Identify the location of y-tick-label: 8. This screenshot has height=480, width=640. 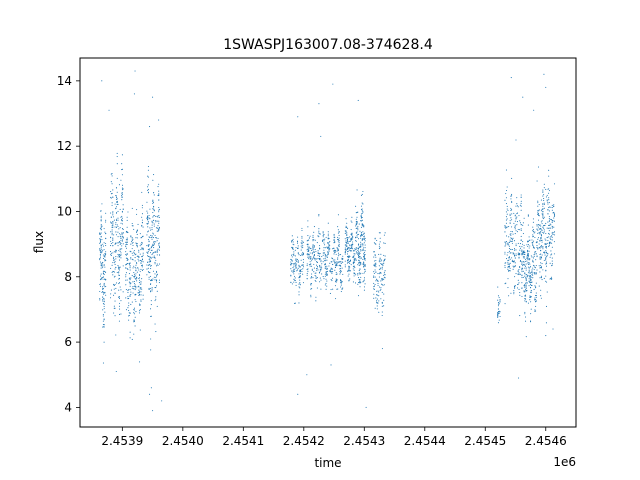
(68, 277).